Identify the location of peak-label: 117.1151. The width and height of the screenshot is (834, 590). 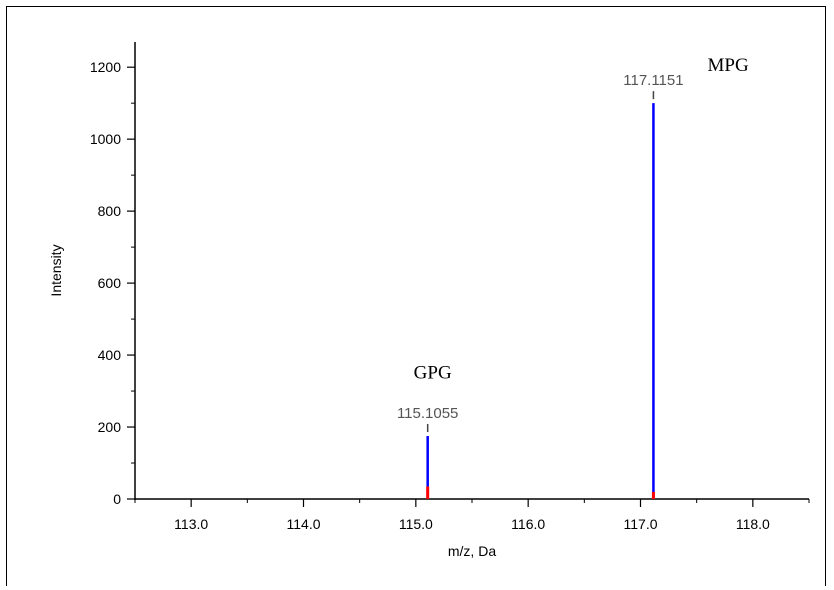
(653, 80).